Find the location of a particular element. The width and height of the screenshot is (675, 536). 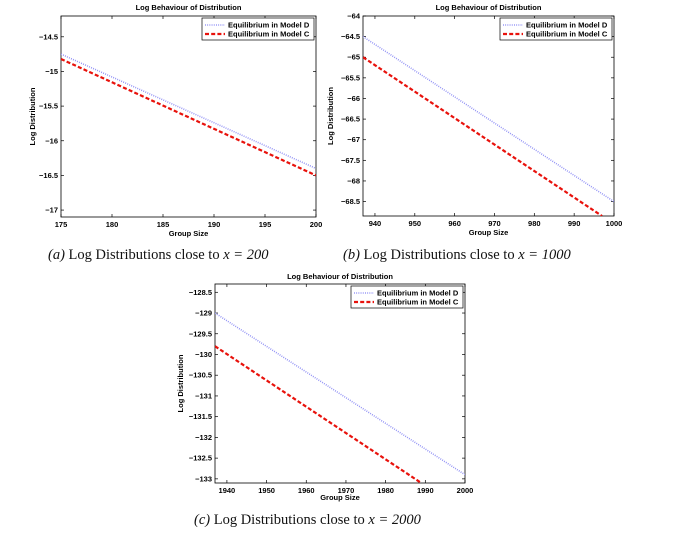

y-tick-label: −130 is located at coordinates (203, 354).